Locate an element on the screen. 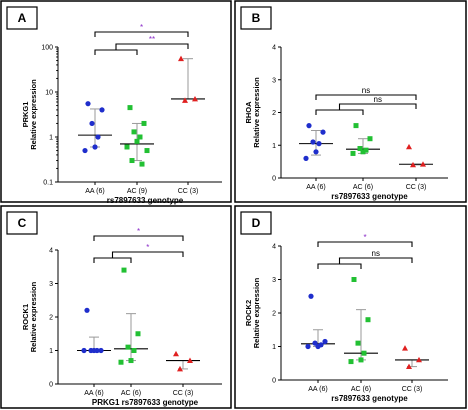  y-tick-label: 0.1 is located at coordinates (48, 183).